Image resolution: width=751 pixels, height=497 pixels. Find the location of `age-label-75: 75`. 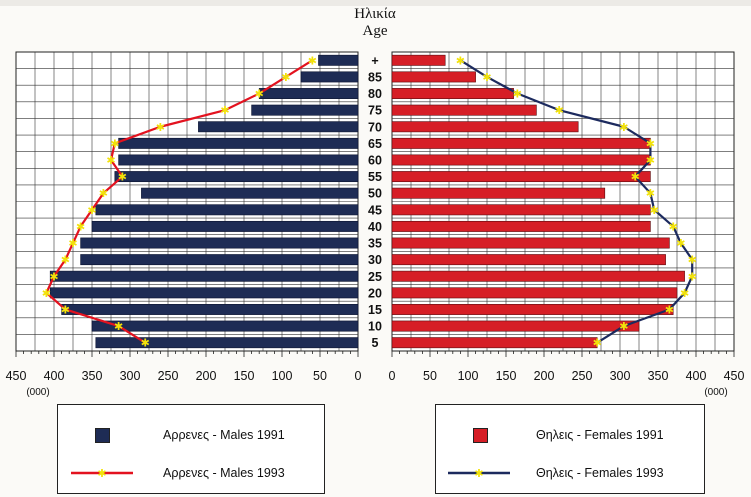

age-label-75: 75 is located at coordinates (375, 111).